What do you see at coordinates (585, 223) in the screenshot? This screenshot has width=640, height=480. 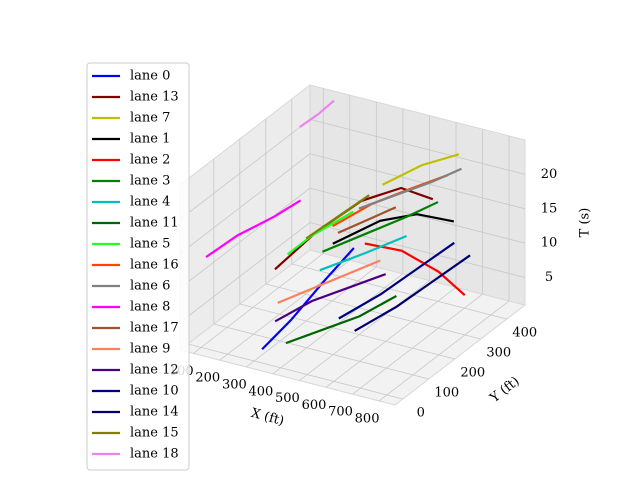 I see `z-axis-label: T (s)` at bounding box center [585, 223].